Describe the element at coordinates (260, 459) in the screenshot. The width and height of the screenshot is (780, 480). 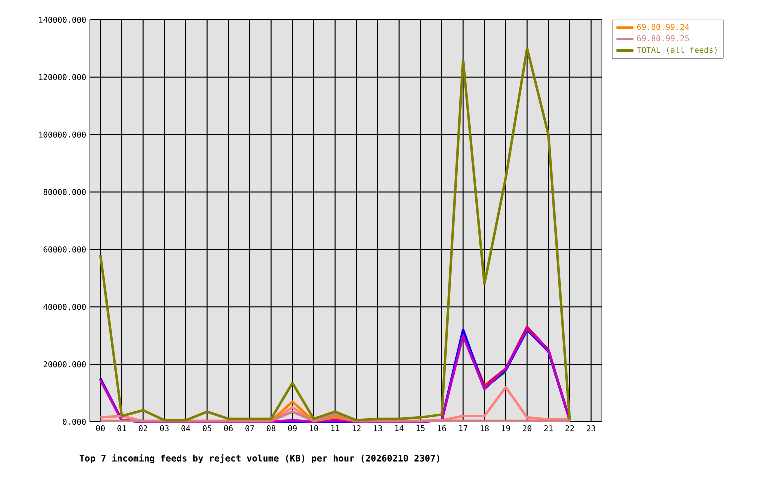
I see `text: Top 7 incoming feeds by reject volume (KB) per hour (20260210 2307)` at that location.